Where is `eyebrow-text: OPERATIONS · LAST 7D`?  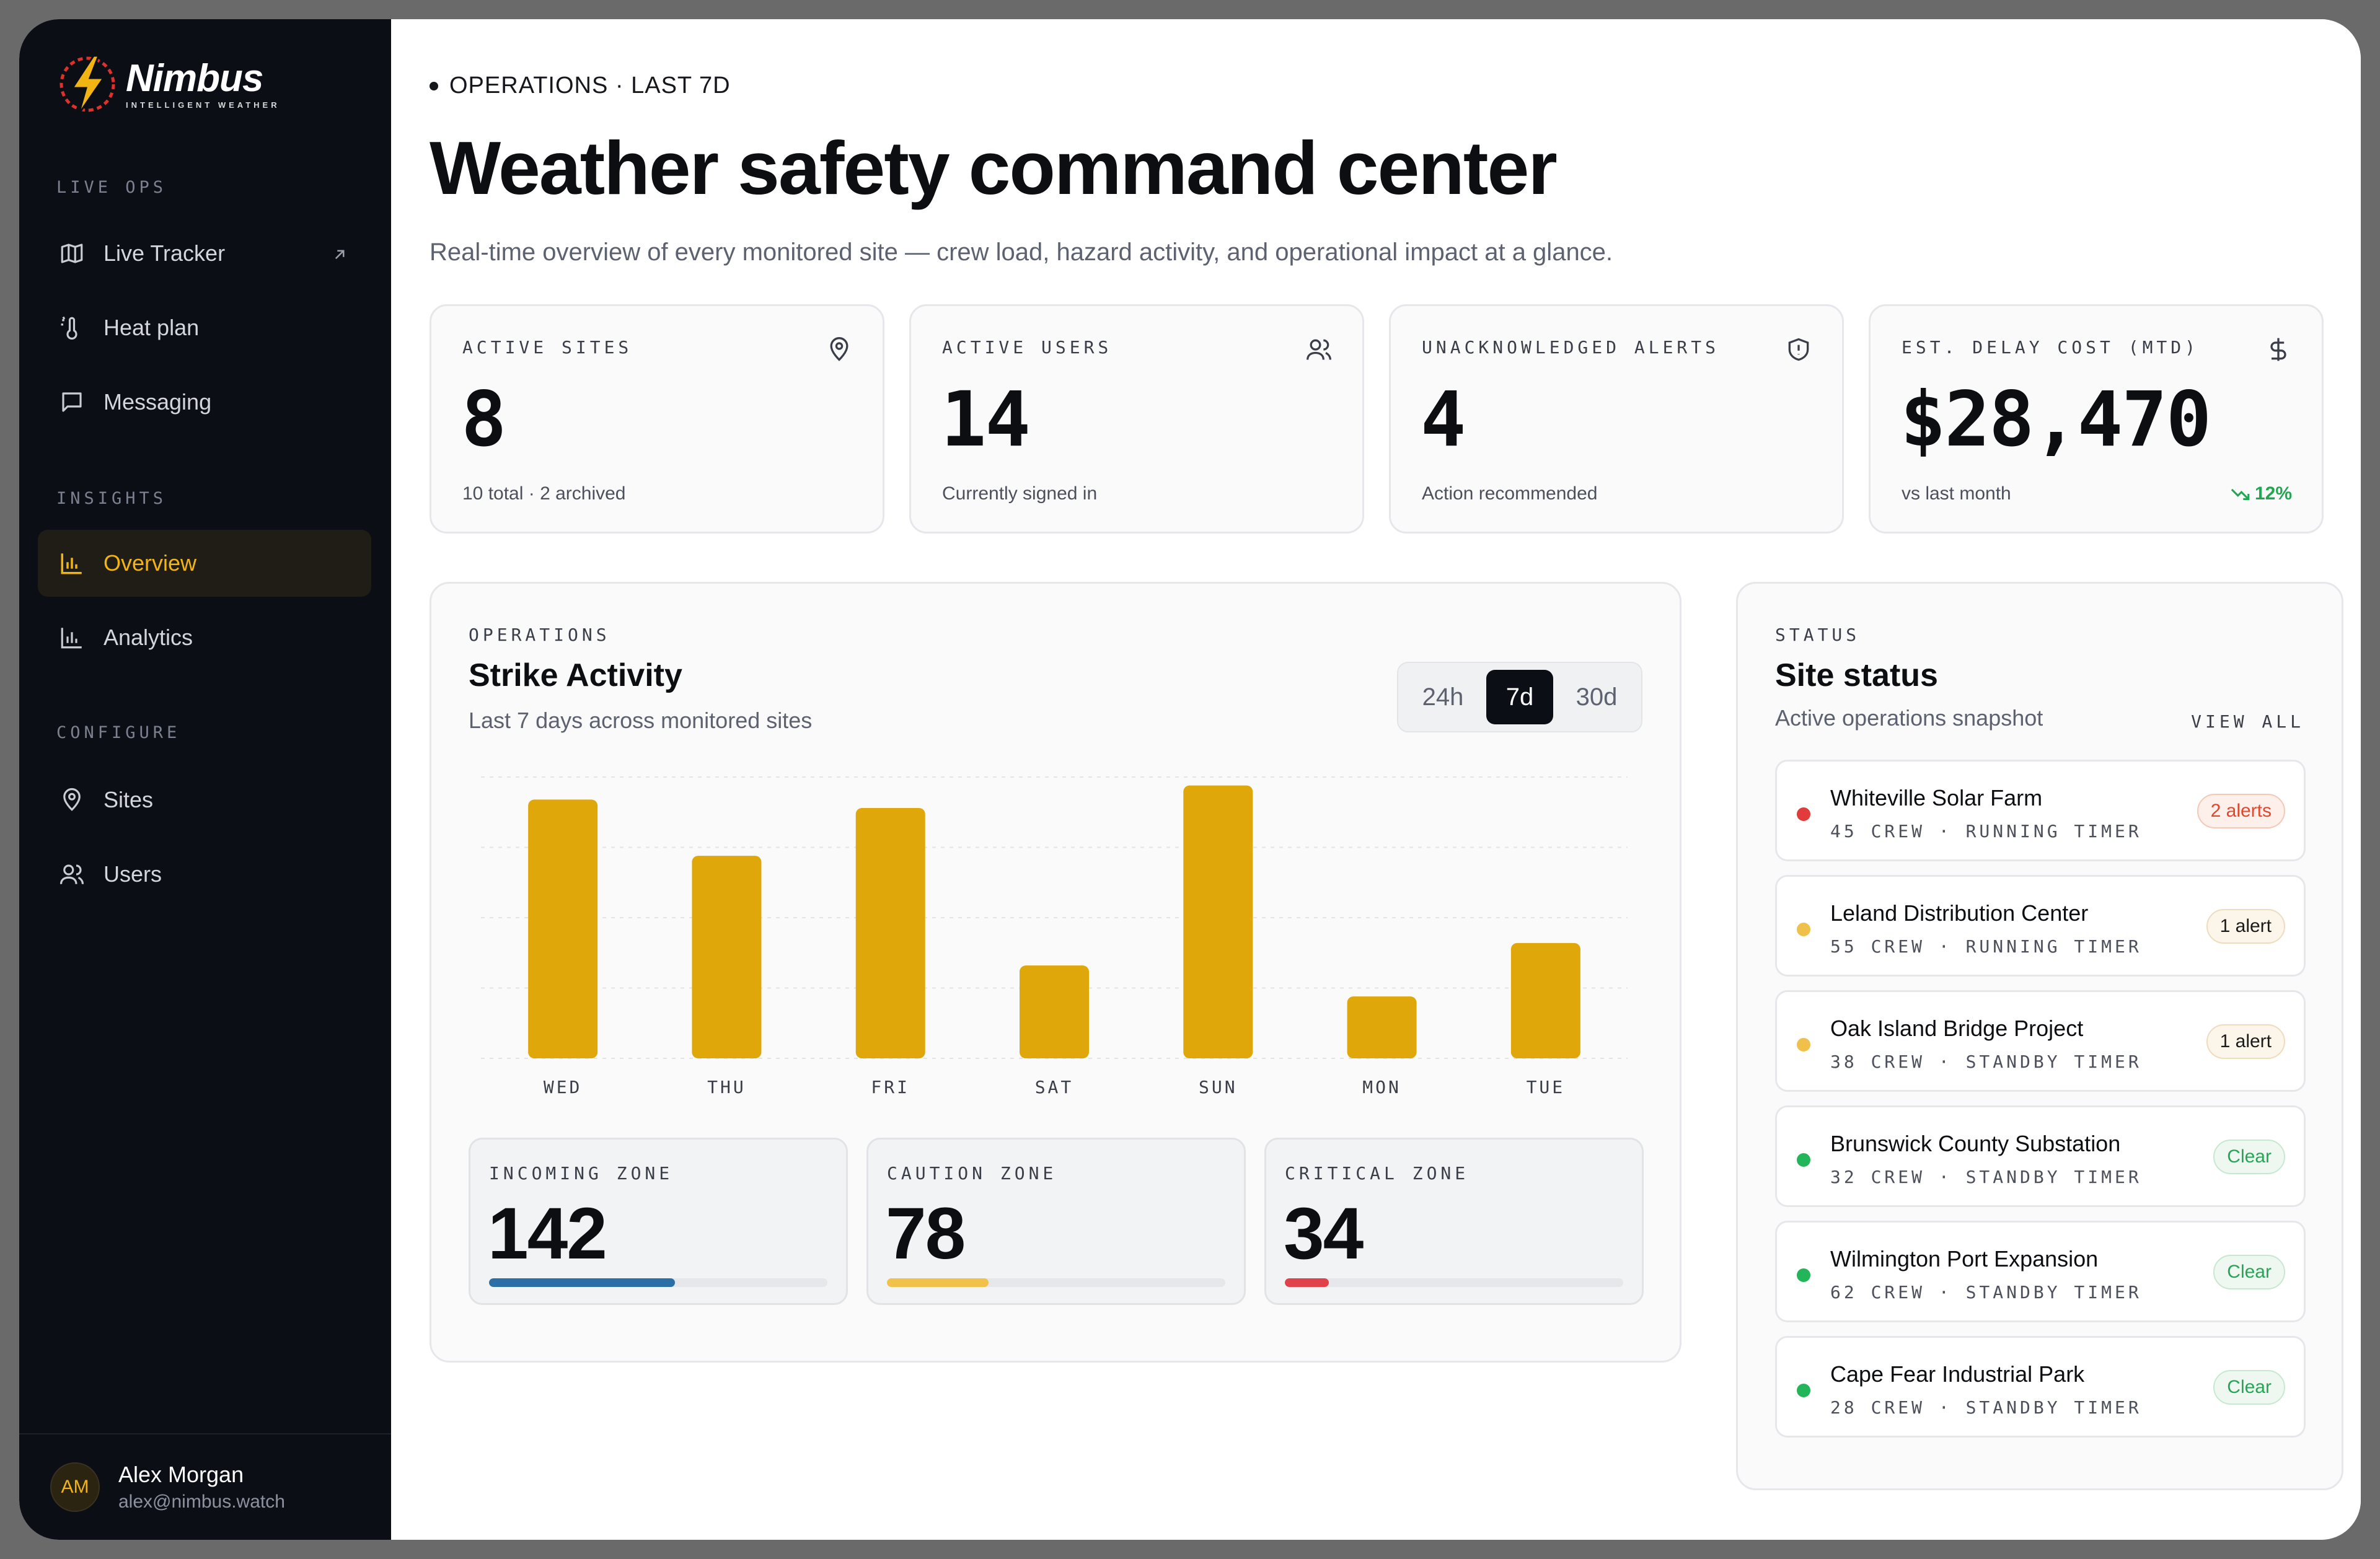
eyebrow-text: OPERATIONS · LAST 7D is located at coordinates (590, 85).